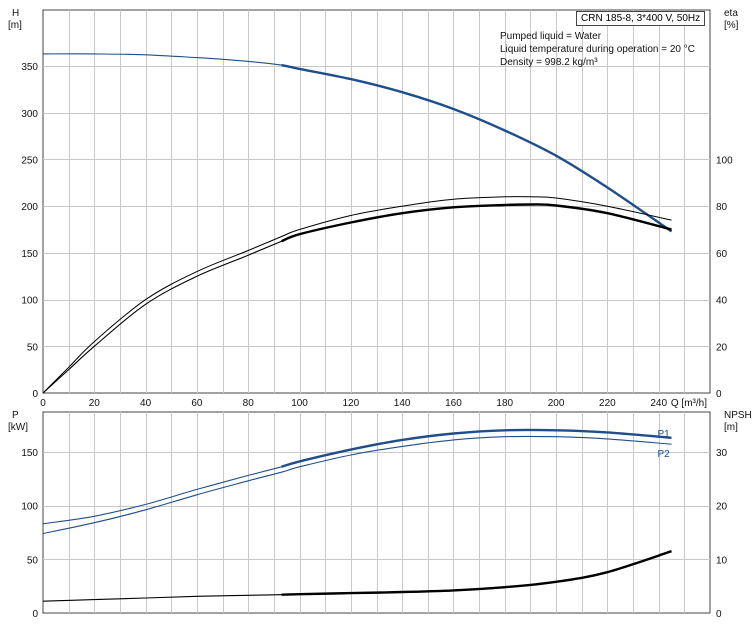  I want to click on info-line-density: Density = 998.2 kg/m³, so click(549, 62).